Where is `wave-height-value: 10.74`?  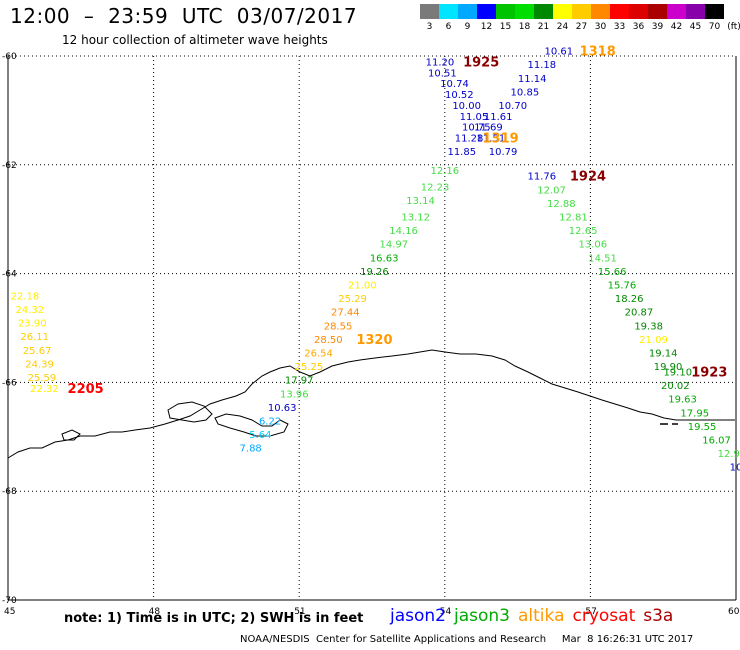 wave-height-value: 10.74 is located at coordinates (454, 84).